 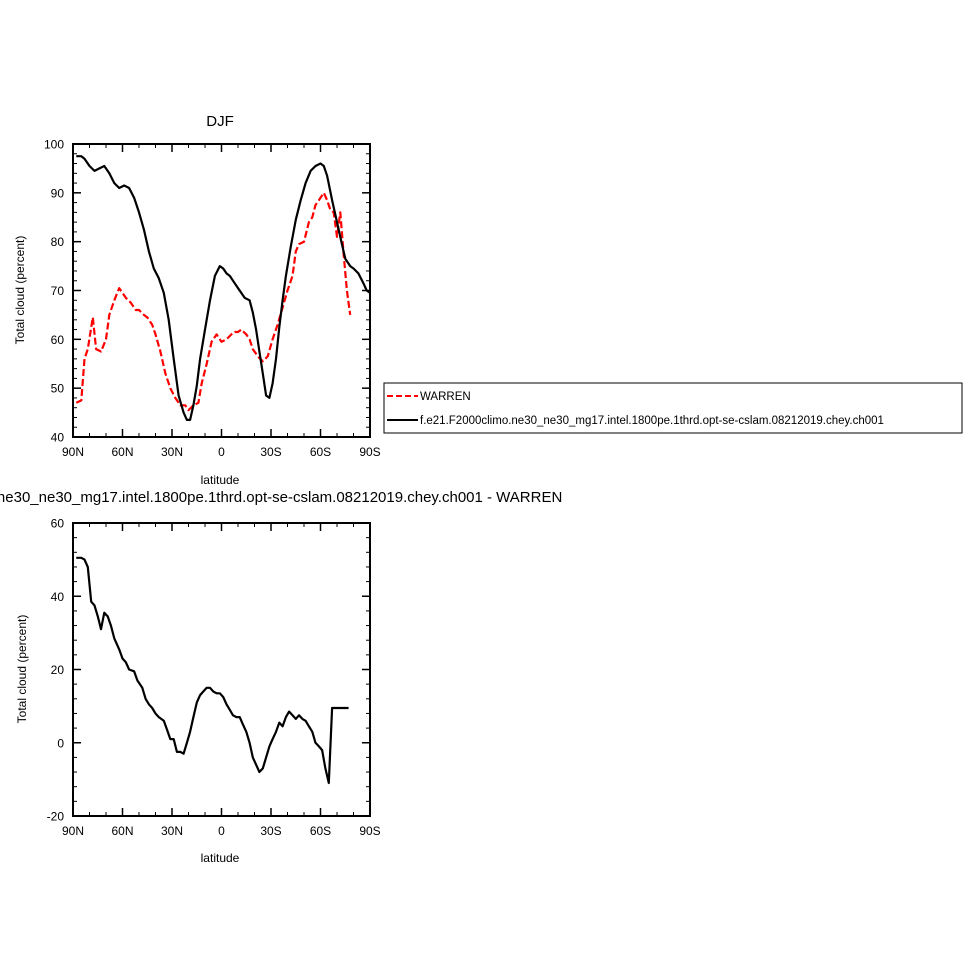 I want to click on y-tick-label: 20, so click(x=58, y=670).